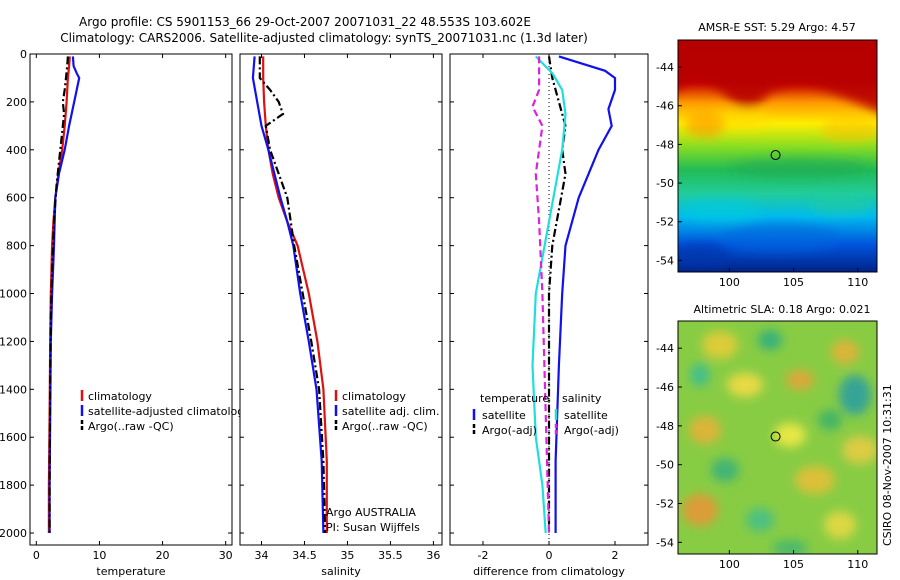 This screenshot has height=580, width=900. Describe the element at coordinates (23, 54) in the screenshot. I see `y-tick-label: 0` at that location.